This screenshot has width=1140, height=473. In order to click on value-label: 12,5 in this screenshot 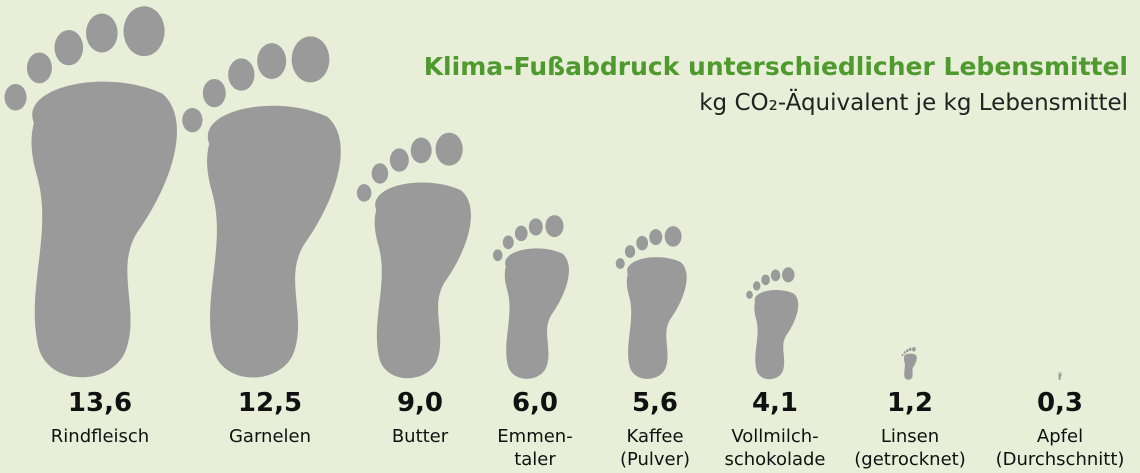, I will do `click(270, 403)`.